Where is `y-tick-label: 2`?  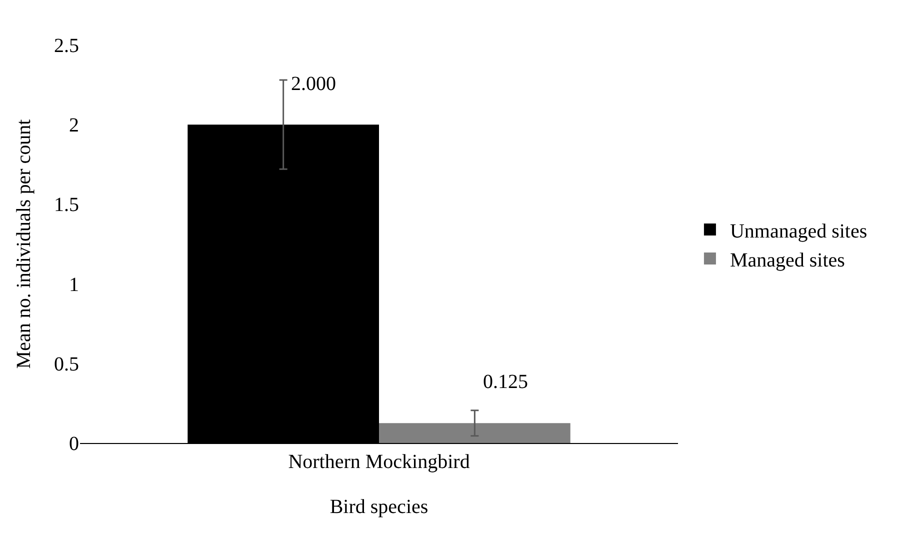 y-tick-label: 2 is located at coordinates (74, 125).